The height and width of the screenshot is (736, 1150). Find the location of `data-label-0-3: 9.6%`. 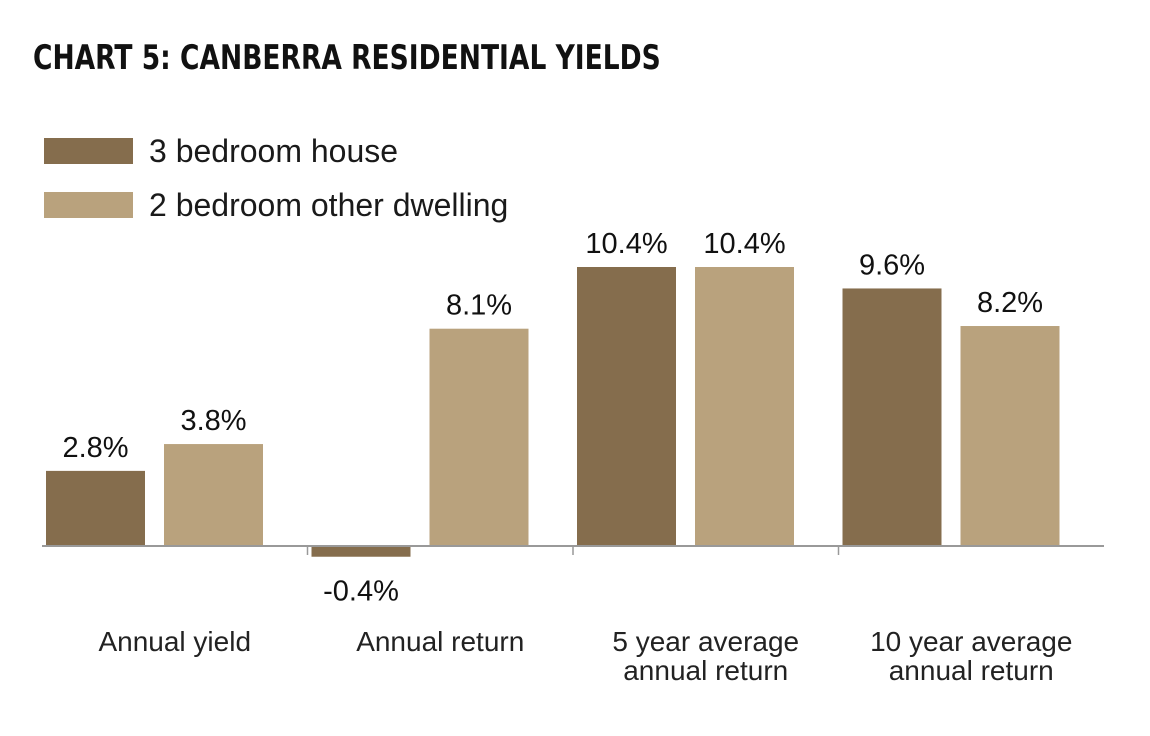

data-label-0-3: 9.6% is located at coordinates (892, 265).